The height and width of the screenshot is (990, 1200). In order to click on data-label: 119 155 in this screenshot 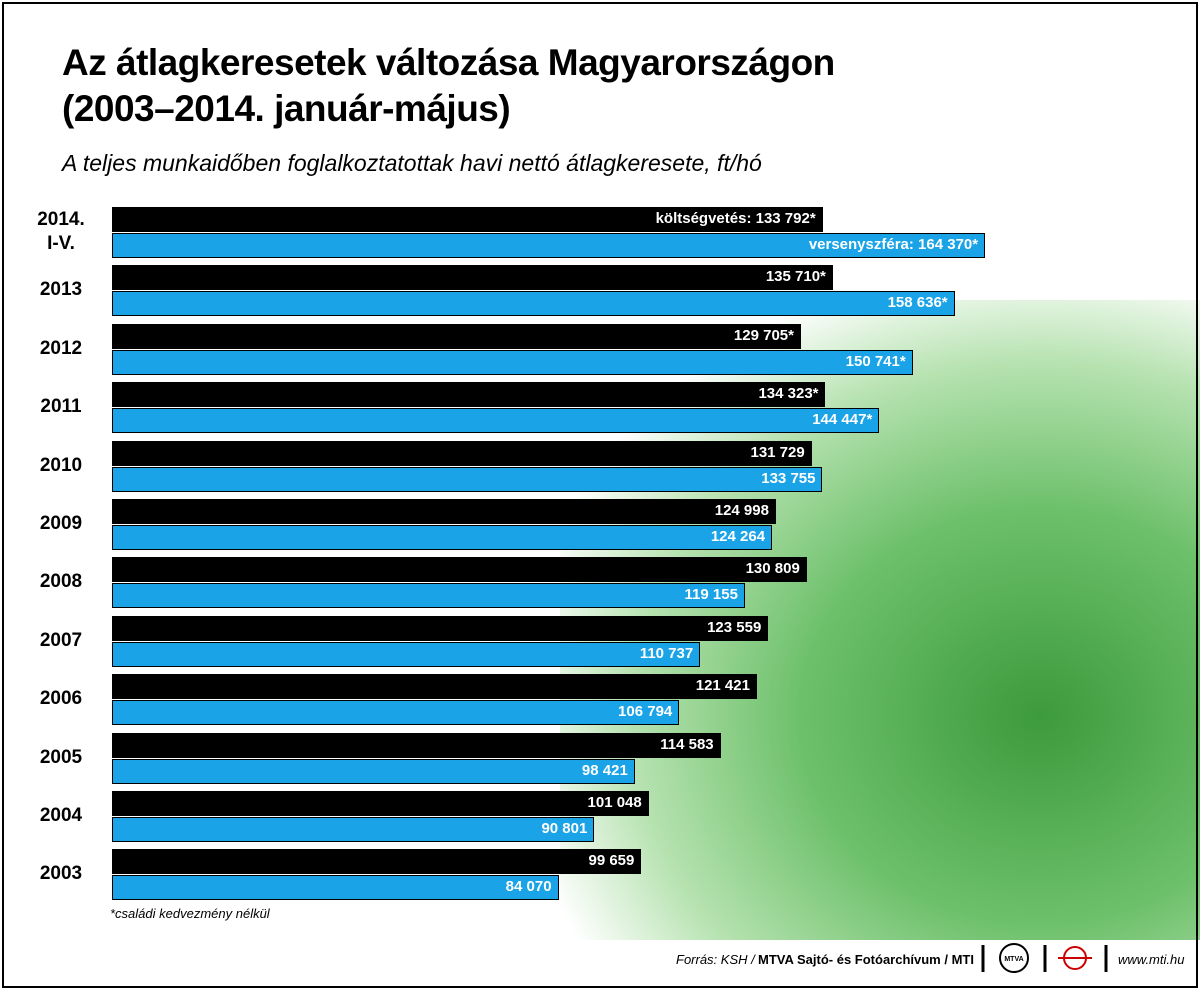, I will do `click(711, 595)`.